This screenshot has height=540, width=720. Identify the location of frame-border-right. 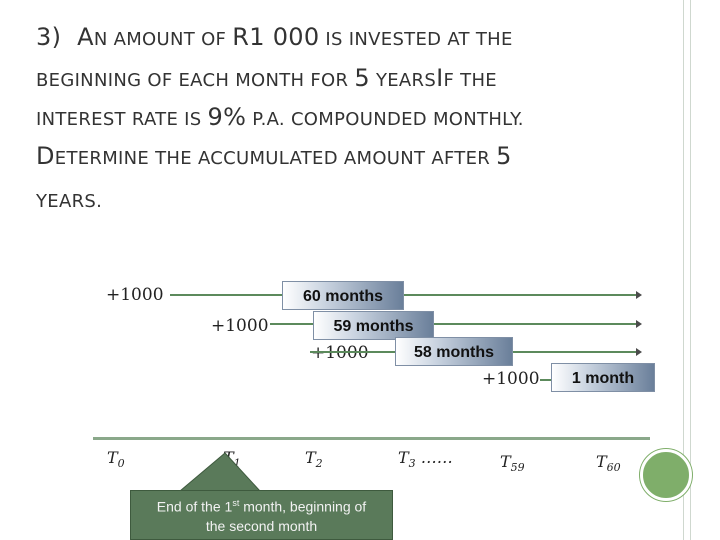
(690, 270).